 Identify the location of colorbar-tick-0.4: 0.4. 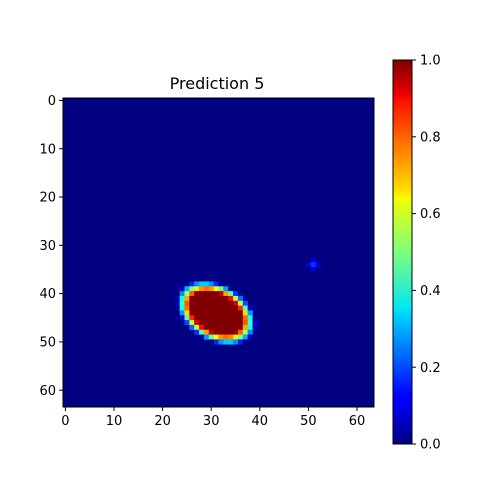
(426, 291).